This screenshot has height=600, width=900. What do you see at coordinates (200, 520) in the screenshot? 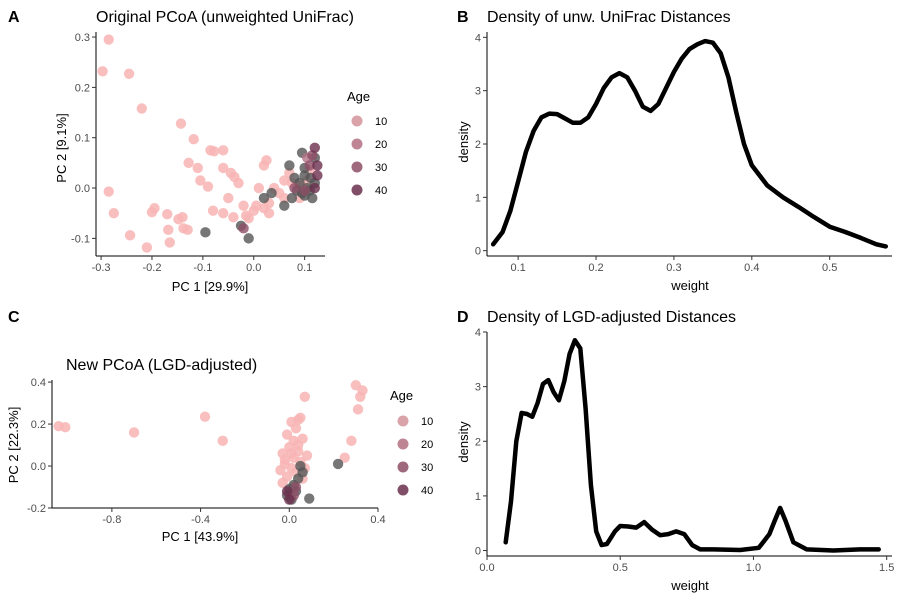
I see `x-tick-label-c: -0.4` at bounding box center [200, 520].